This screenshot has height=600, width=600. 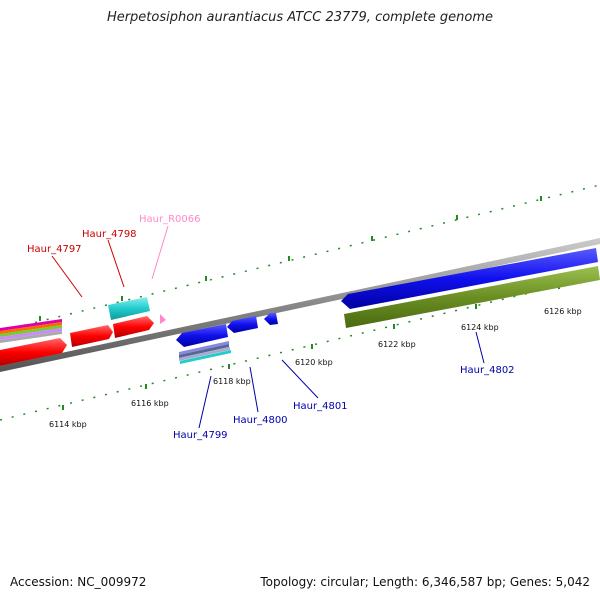 What do you see at coordinates (271, 319) in the screenshot?
I see `gene-haur-4801-arrow` at bounding box center [271, 319].